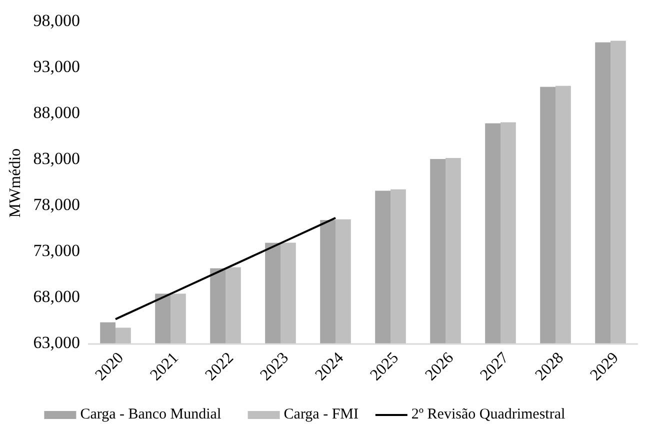  Describe the element at coordinates (56, 20) in the screenshot. I see `y-tick-label: 98,000` at that location.